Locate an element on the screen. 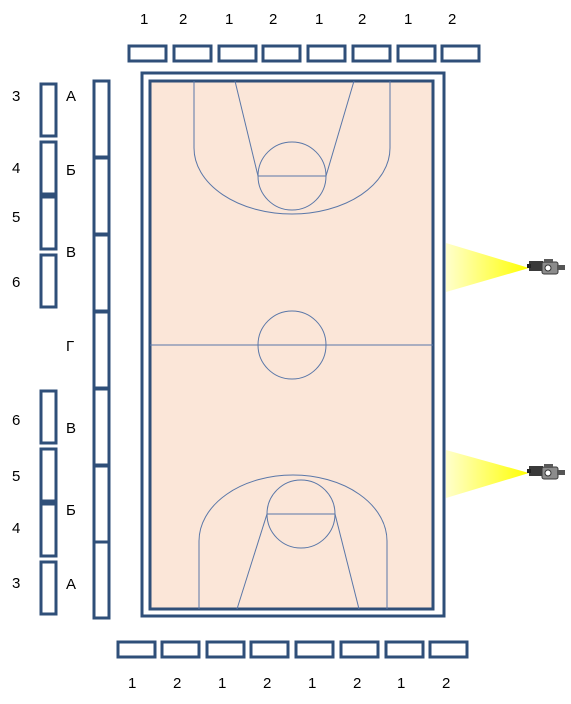 This screenshot has height=704, width=571. free-throw-circle-top is located at coordinates (292, 176).